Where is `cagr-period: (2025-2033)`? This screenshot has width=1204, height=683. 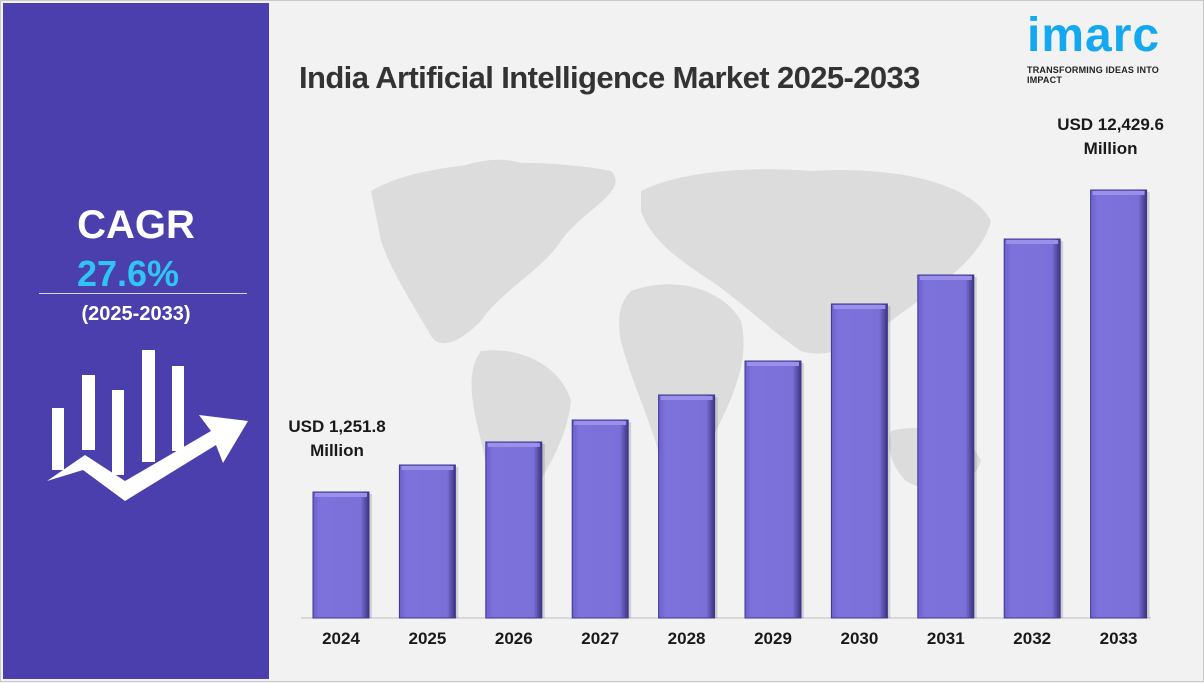
cagr-period: (2025-2033) is located at coordinates (136, 314).